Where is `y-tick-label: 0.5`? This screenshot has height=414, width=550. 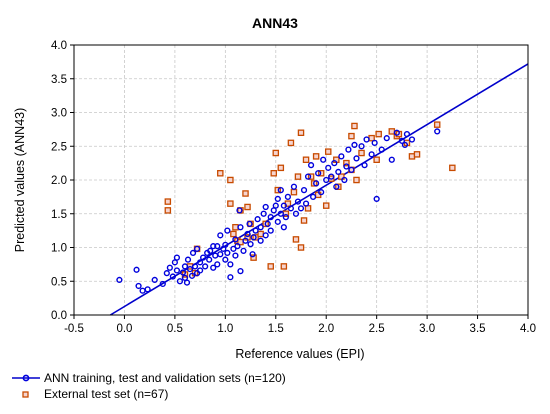
y-tick-label: 0.5 is located at coordinates (59, 282).